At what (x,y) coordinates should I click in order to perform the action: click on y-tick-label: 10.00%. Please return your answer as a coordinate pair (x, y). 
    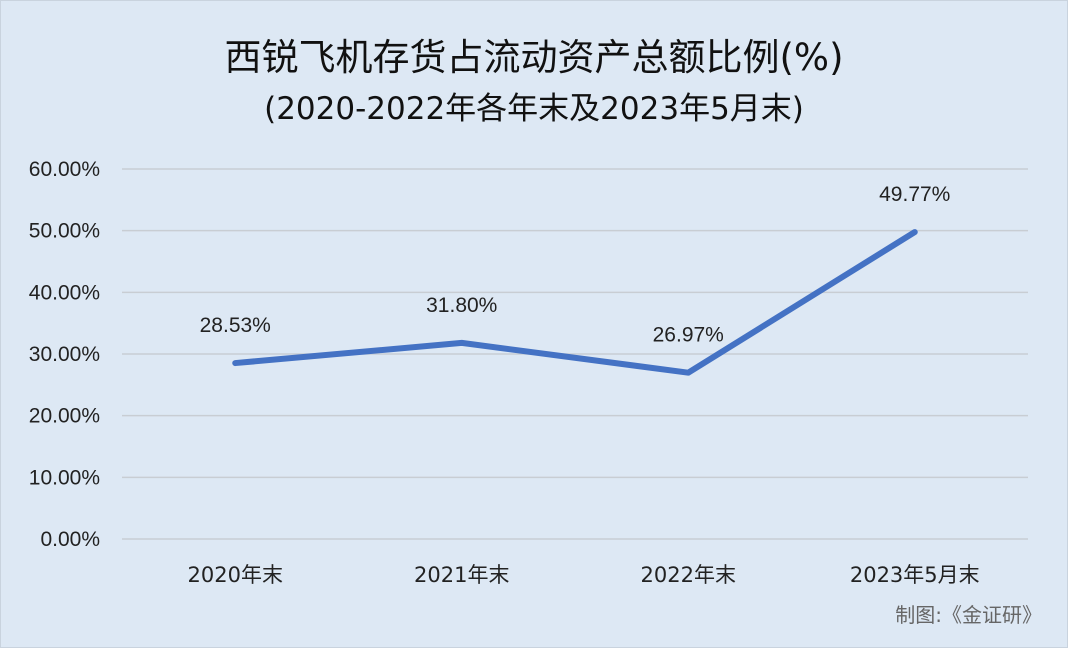
    Looking at the image, I should click on (64, 477).